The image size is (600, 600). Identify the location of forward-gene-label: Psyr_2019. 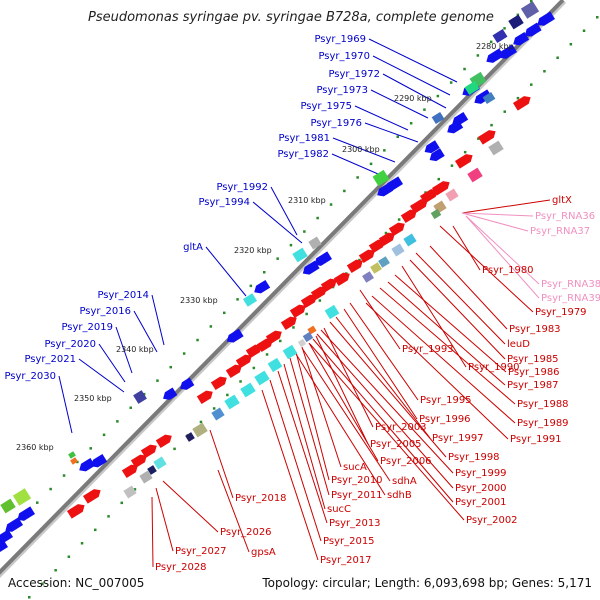
(87, 327).